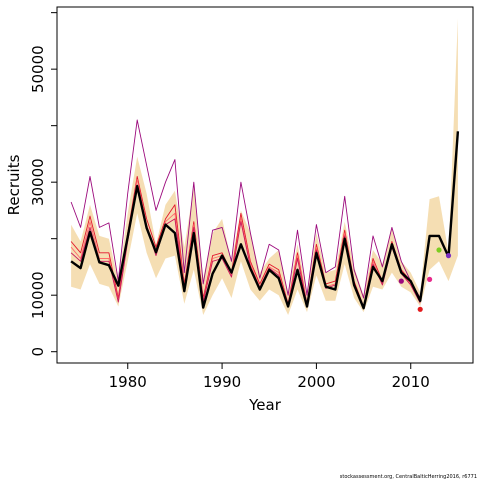 The image size is (480, 480). Describe the element at coordinates (269, 377) in the screenshot. I see `x-axis: 1980 1990 2000 2010` at that location.